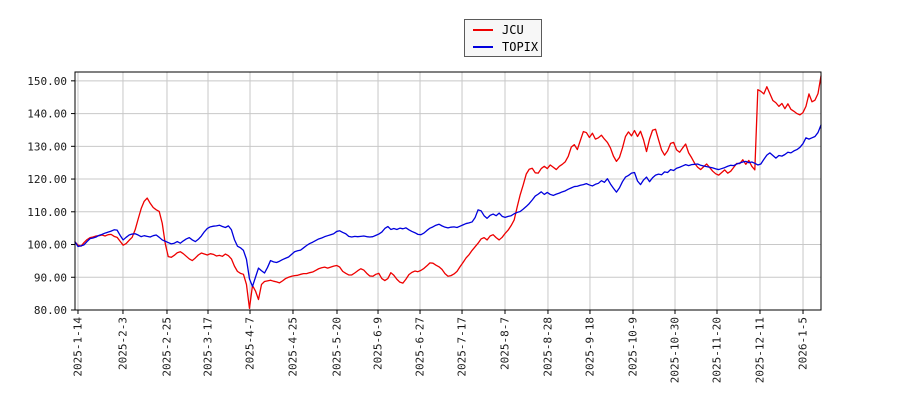 This screenshot has width=900, height=400. What do you see at coordinates (420, 347) in the screenshot?
I see `x-tick-label: 2025-6-27` at bounding box center [420, 347].